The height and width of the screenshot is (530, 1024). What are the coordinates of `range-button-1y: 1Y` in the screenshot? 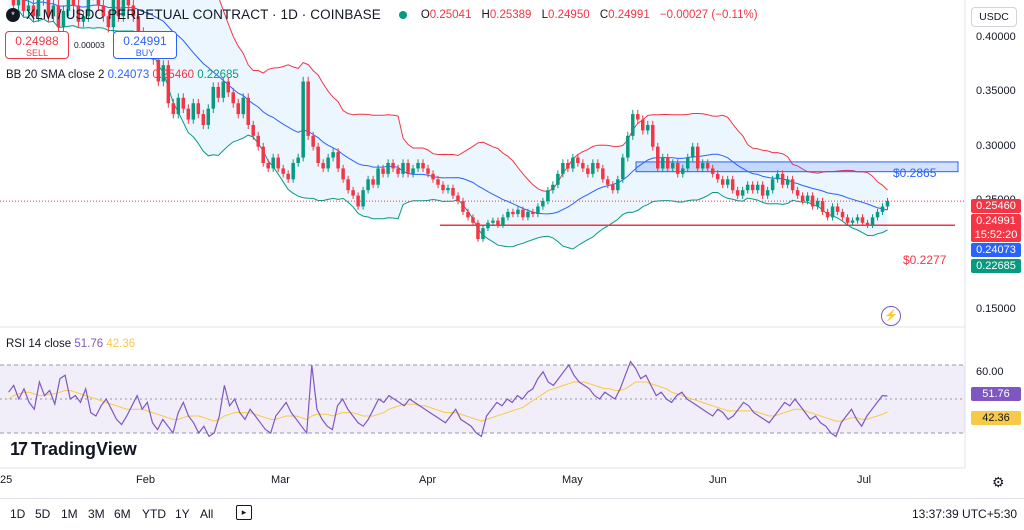 It's located at (182, 514).